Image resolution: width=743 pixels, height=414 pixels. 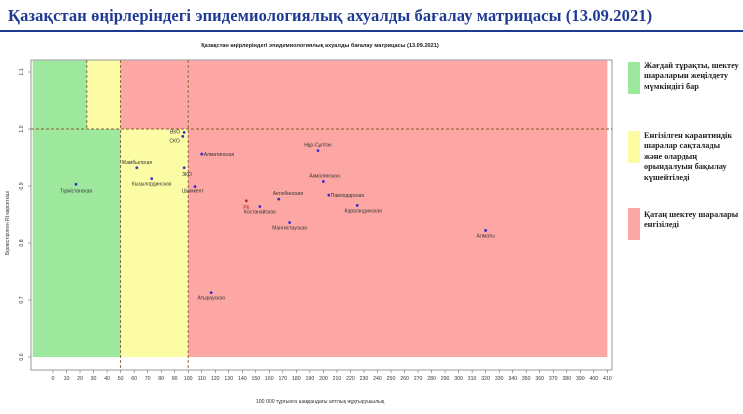 What do you see at coordinates (260, 212) in the screenshot?
I see `point-label: Костанайская` at bounding box center [260, 212].